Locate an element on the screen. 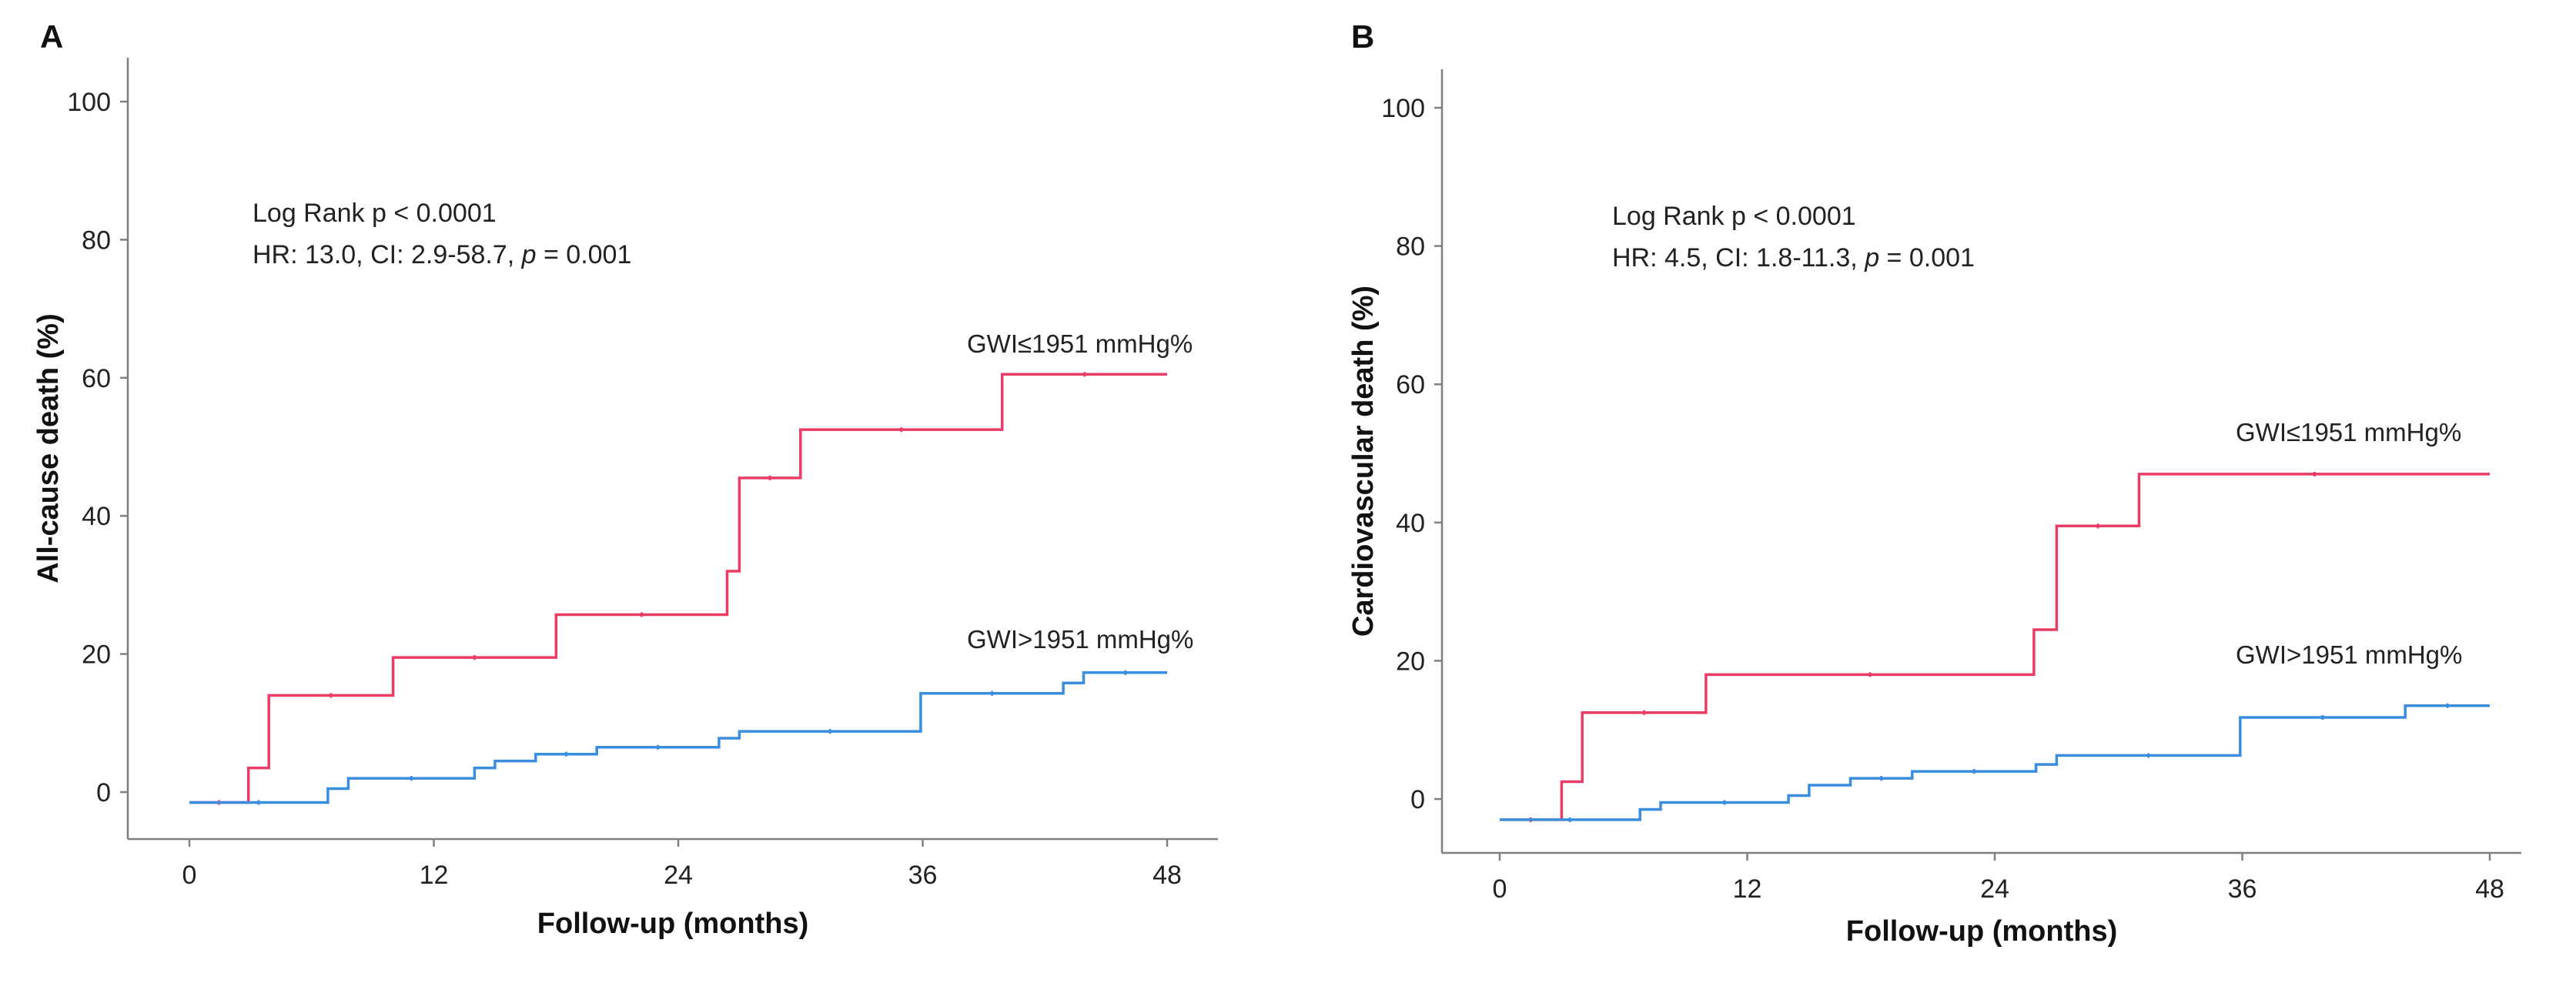 The width and height of the screenshot is (2576, 983). y-axis-title: All-cause death (%) is located at coordinates (48, 448).